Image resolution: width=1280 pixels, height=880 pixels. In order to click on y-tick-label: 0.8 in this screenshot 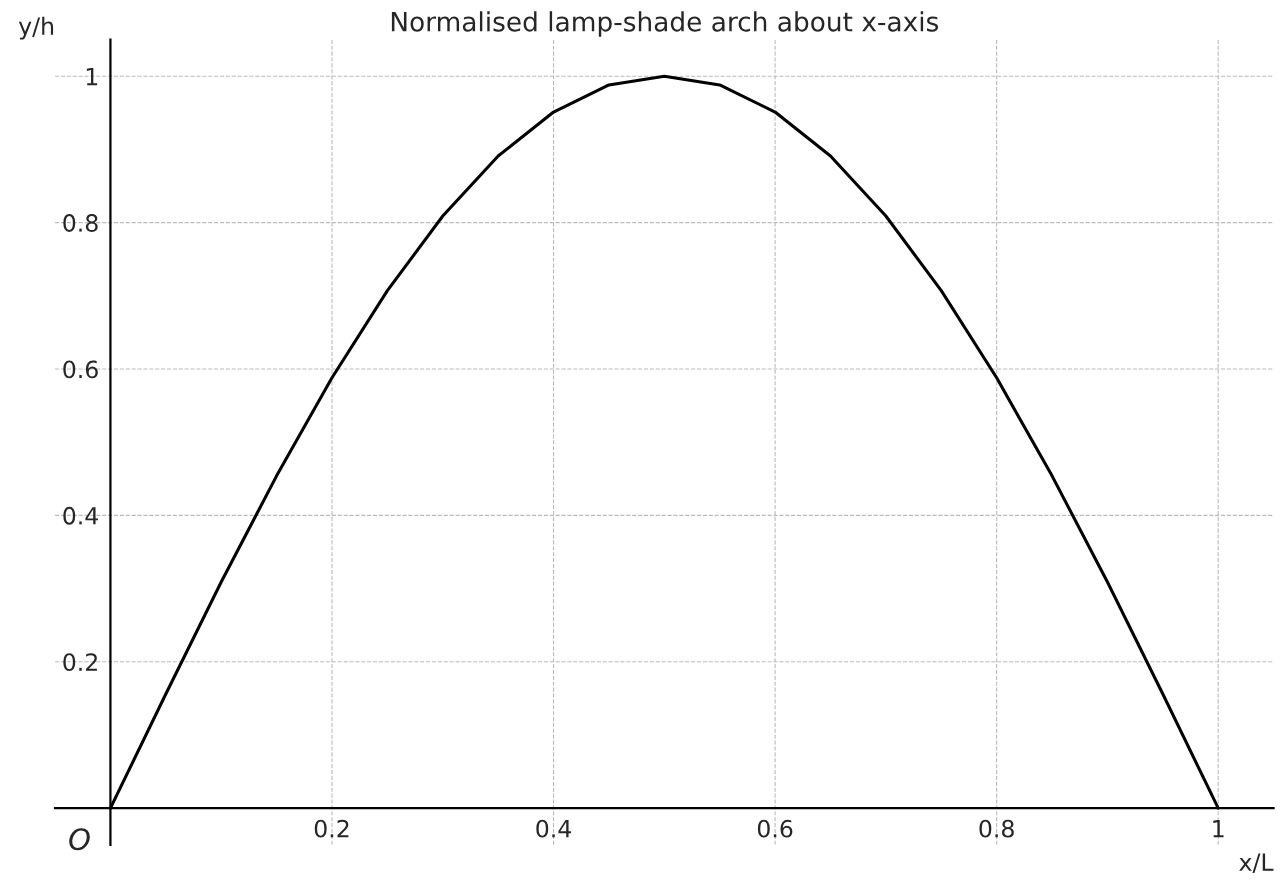, I will do `click(80, 223)`.